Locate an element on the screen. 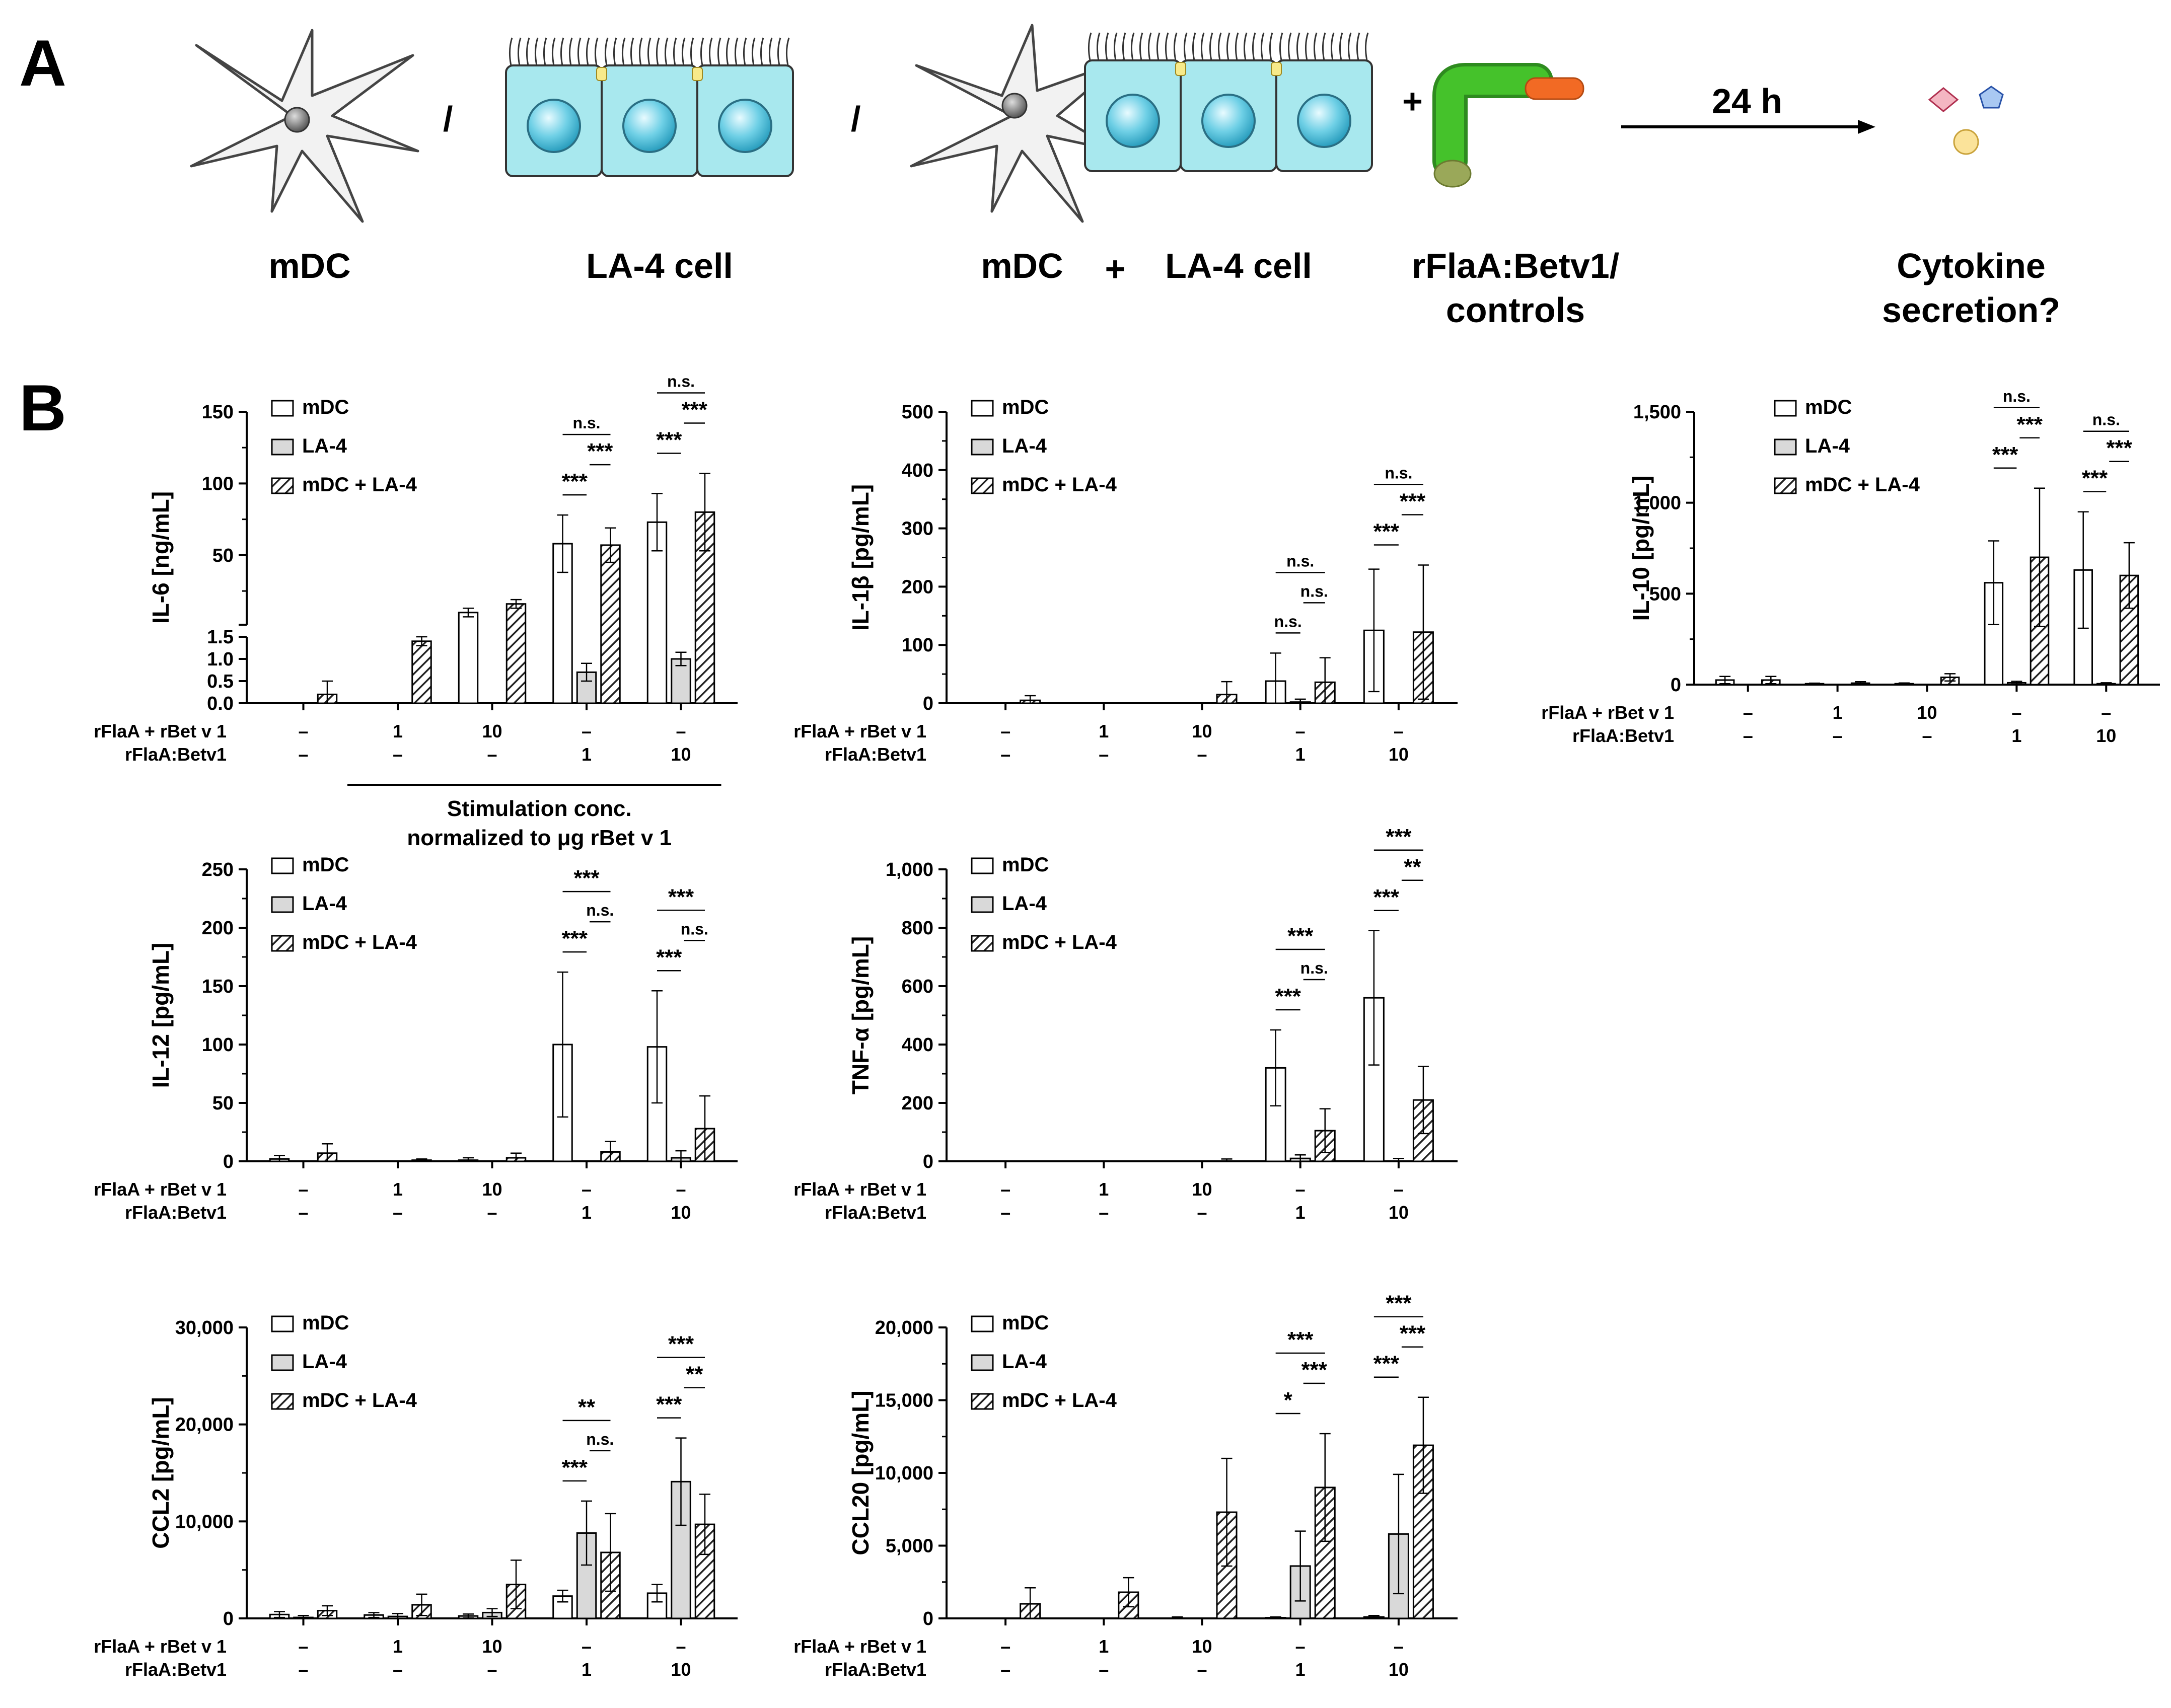 The height and width of the screenshot is (1708, 2171). bar-mdc is located at coordinates (469, 658).